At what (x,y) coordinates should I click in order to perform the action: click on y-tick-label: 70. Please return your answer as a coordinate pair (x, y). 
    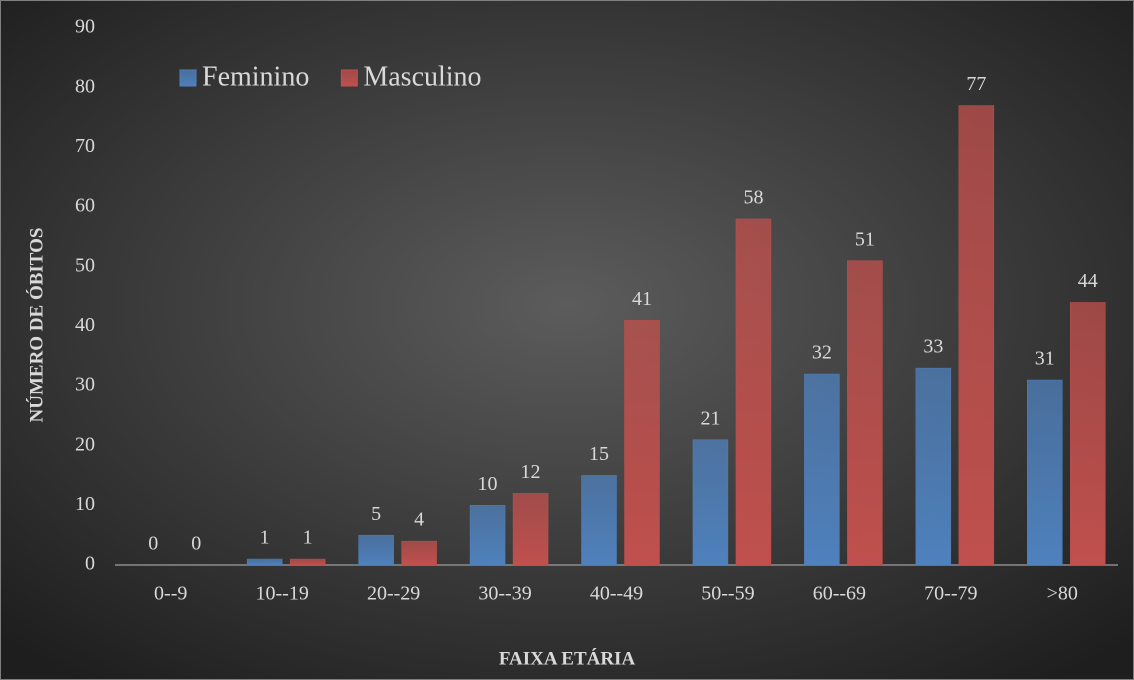
    Looking at the image, I should click on (85, 146).